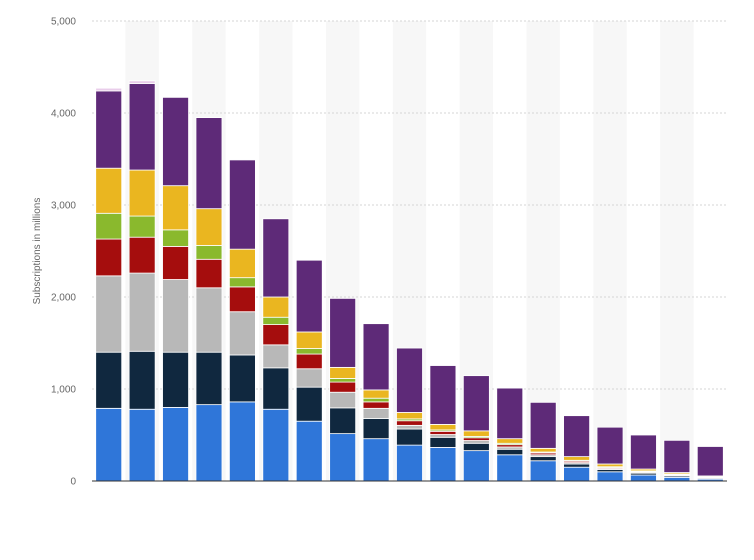  What do you see at coordinates (37, 251) in the screenshot?
I see `y-axis-label: Subscriptions in millions` at bounding box center [37, 251].